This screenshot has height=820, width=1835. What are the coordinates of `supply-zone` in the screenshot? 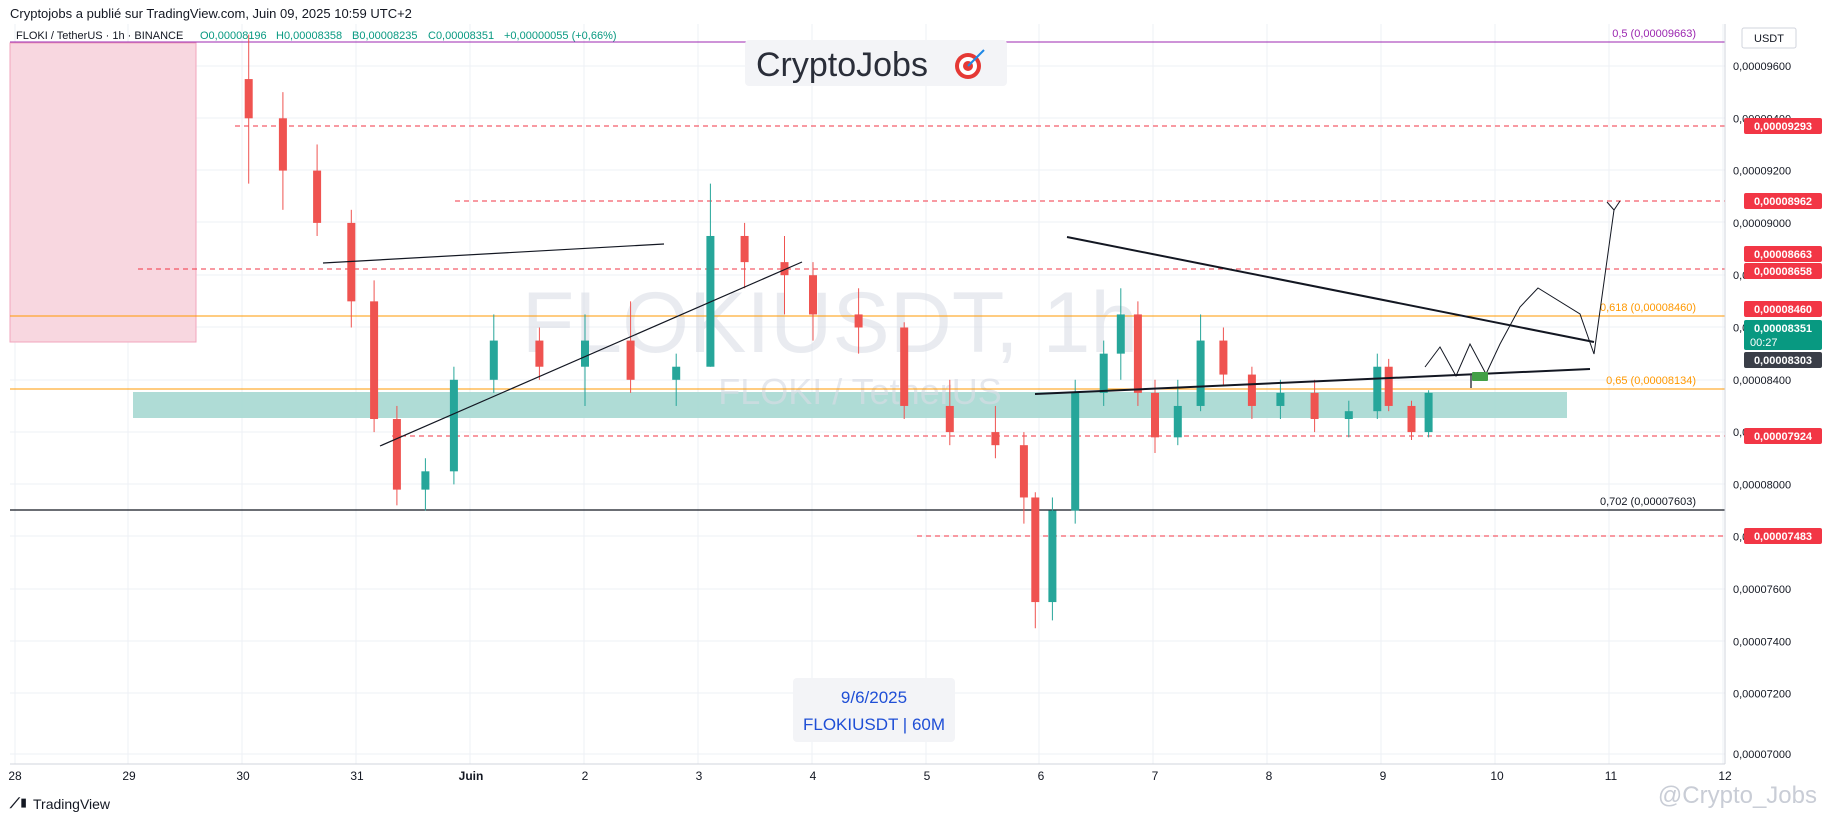 It's located at (103, 192).